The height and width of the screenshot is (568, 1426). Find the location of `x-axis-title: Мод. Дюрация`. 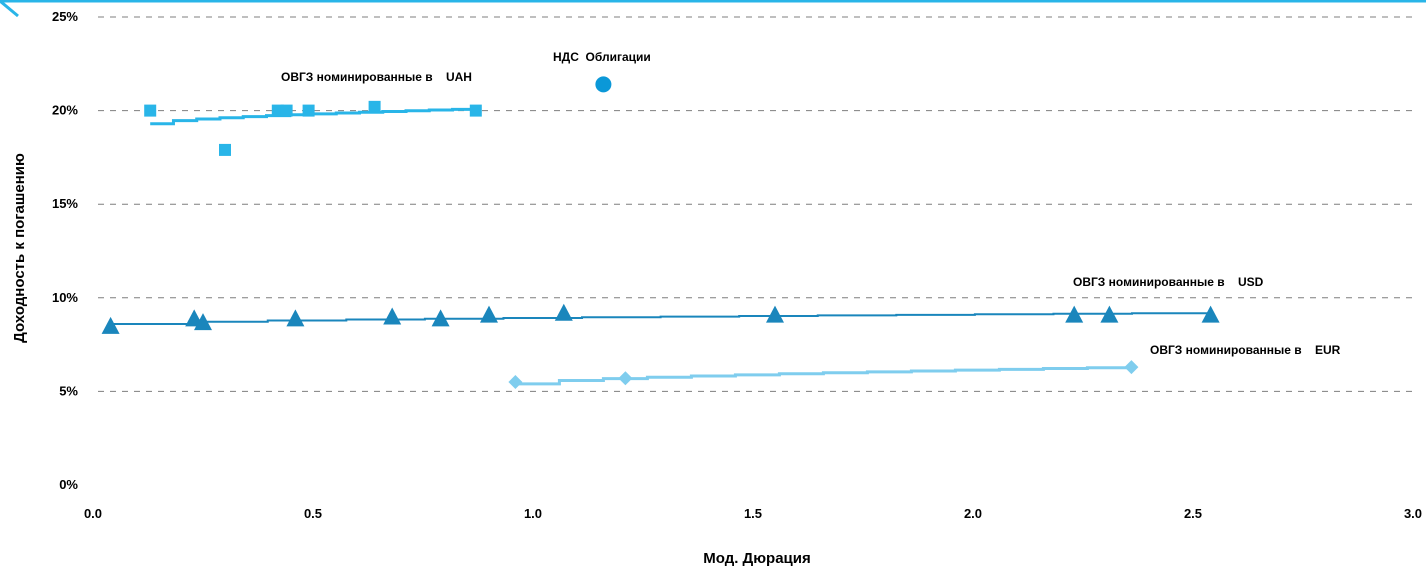

x-axis-title: Мод. Дюрация is located at coordinates (757, 558).